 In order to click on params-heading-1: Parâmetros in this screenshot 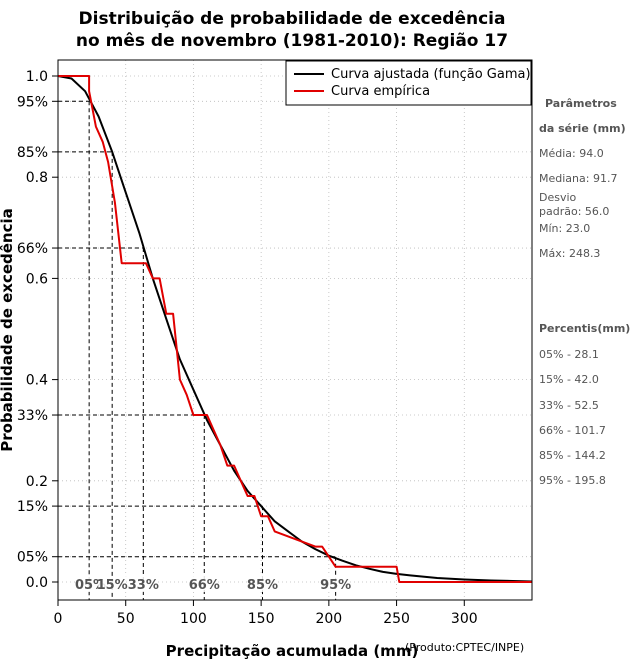, I will do `click(581, 103)`.